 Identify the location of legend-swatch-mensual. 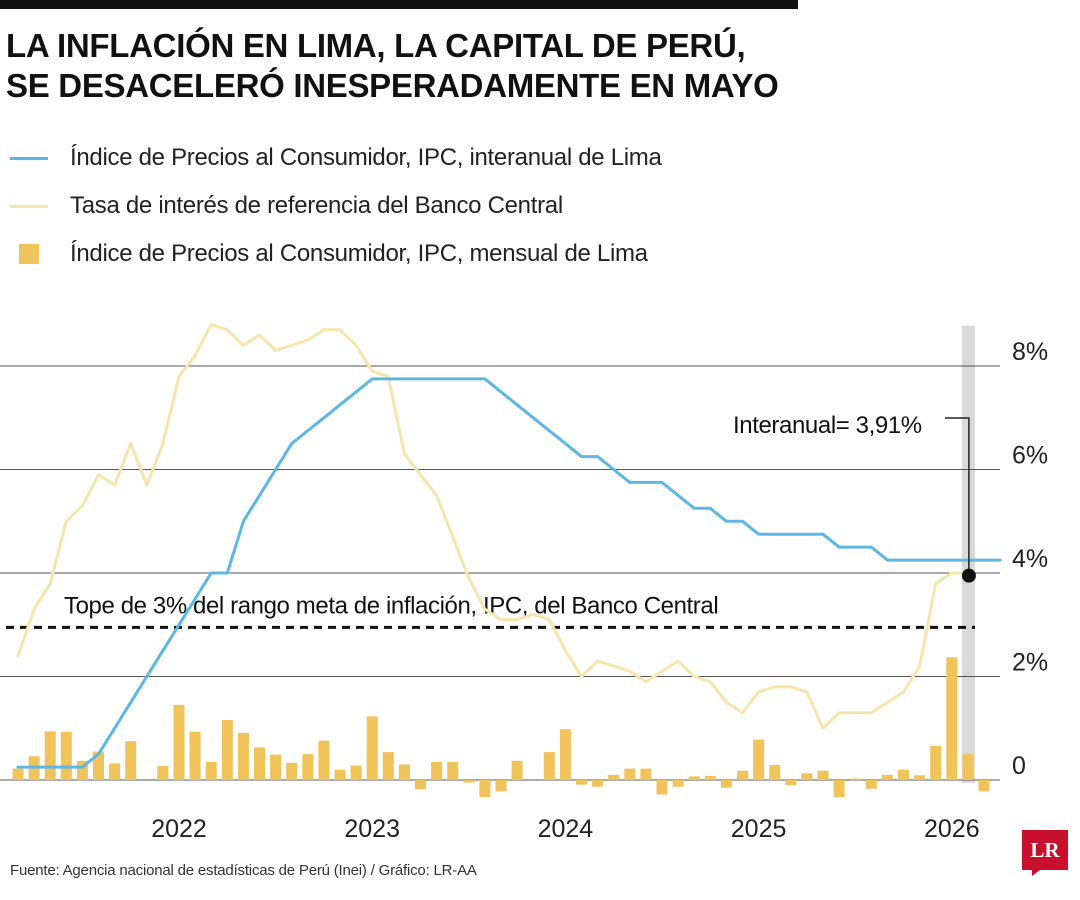
(29, 254).